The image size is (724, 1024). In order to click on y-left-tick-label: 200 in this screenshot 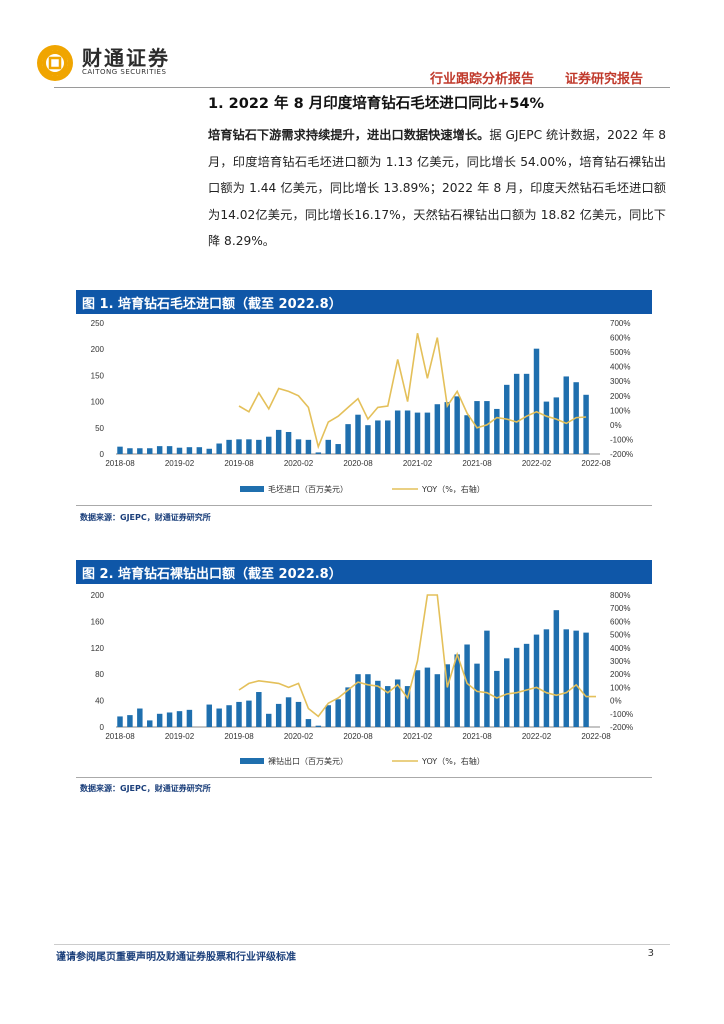, I will do `click(98, 595)`.